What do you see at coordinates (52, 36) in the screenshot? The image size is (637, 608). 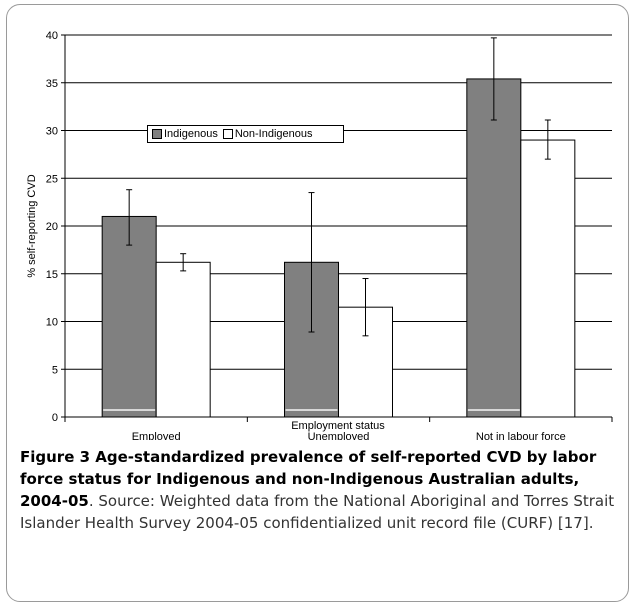 I see `y-tick-label: 40` at bounding box center [52, 36].